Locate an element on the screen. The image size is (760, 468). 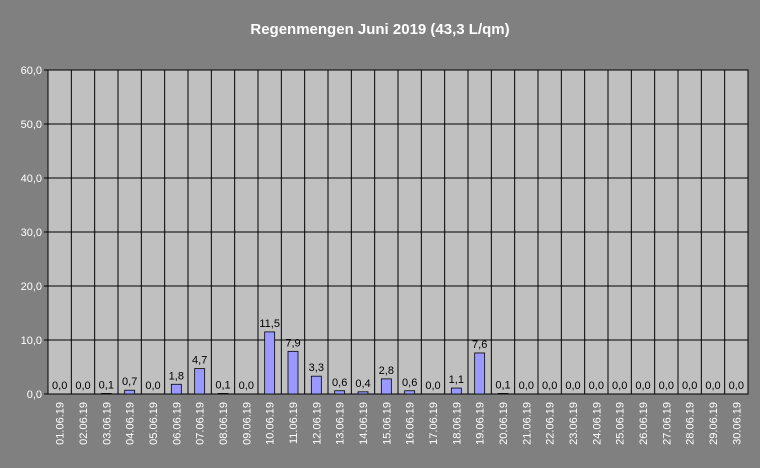
x-tick-label: 06.06.19 is located at coordinates (177, 423).